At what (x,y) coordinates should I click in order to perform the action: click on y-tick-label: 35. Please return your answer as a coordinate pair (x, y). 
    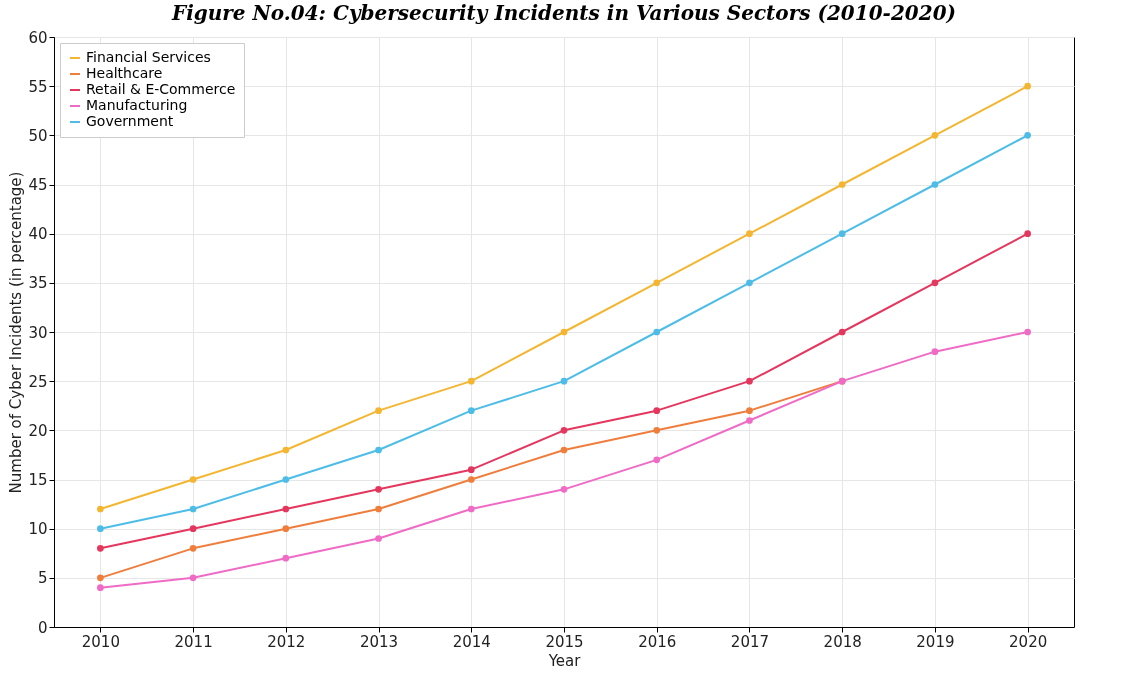
    Looking at the image, I should click on (38, 283).